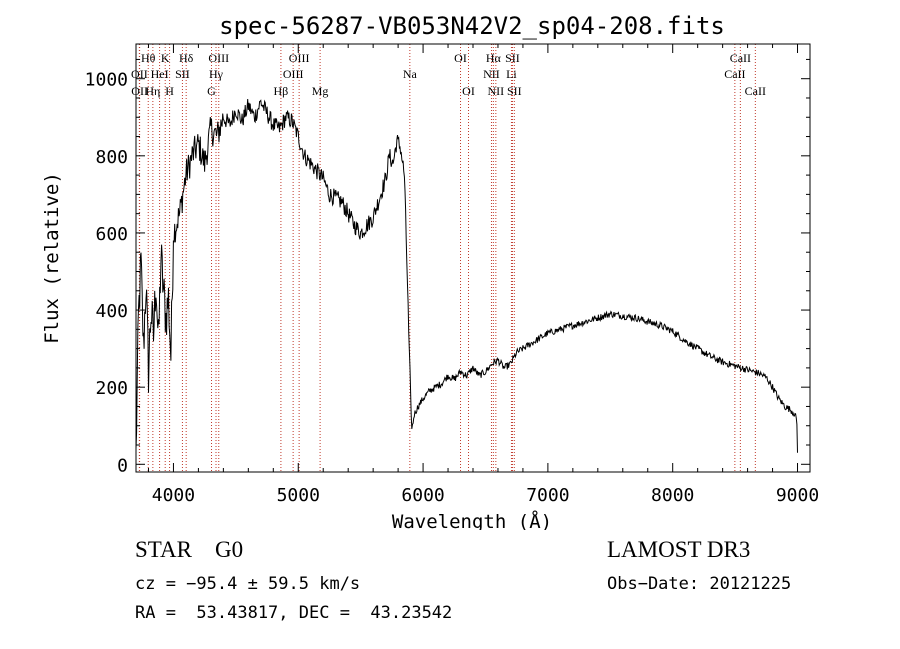  Describe the element at coordinates (152, 91) in the screenshot. I see `line-label: Hη` at that location.